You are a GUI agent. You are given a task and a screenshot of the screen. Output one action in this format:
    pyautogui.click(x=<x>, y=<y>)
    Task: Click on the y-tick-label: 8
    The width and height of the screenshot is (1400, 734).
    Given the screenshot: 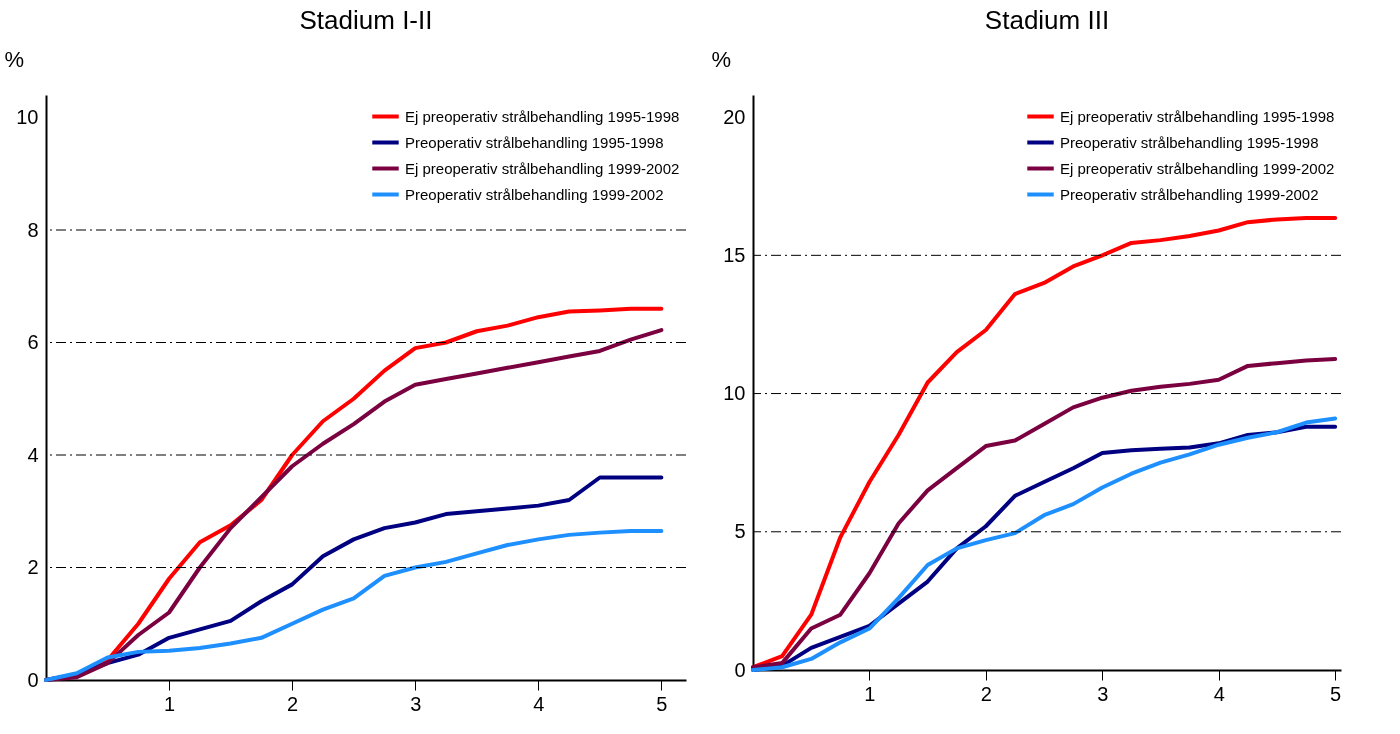 What is the action you would take?
    pyautogui.click(x=33, y=229)
    